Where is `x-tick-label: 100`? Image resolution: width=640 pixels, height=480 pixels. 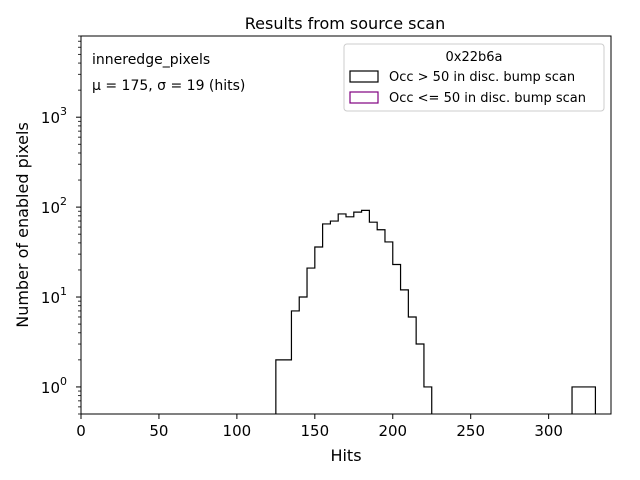
x-tick-label: 100 is located at coordinates (237, 431).